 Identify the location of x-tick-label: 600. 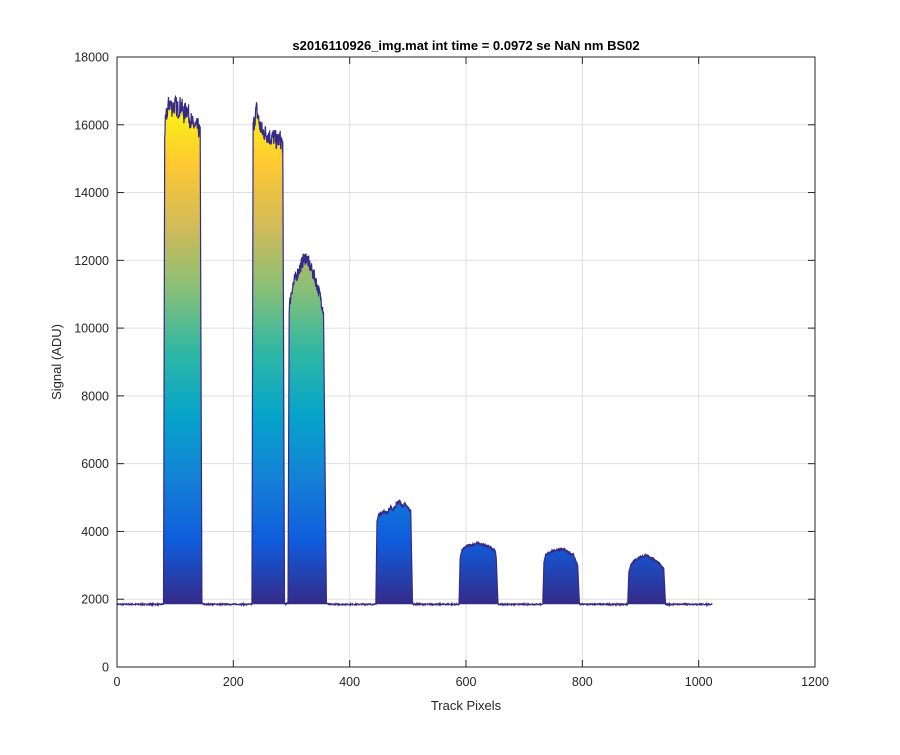
(466, 682).